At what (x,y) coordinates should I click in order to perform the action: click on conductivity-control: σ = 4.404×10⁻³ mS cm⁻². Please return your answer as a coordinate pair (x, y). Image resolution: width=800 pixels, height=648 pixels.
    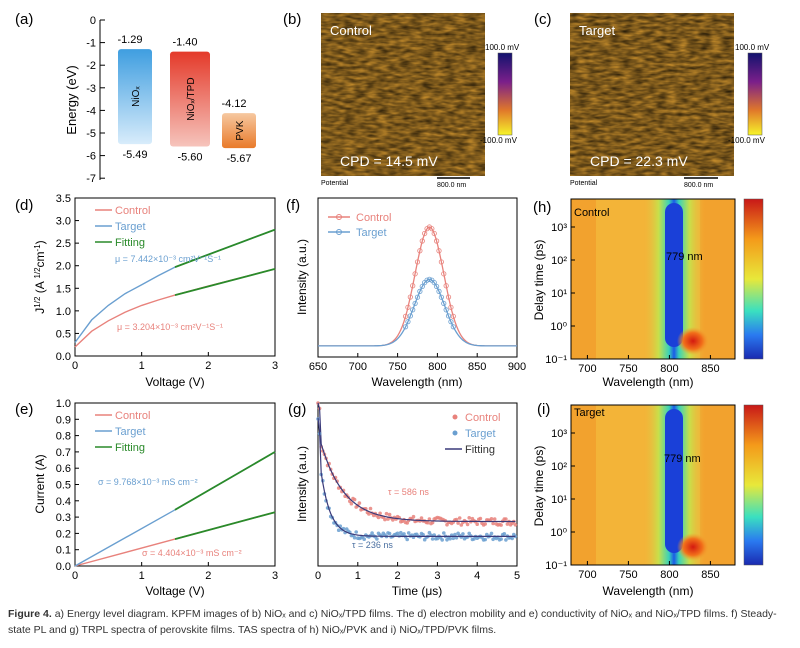
    Looking at the image, I should click on (192, 553).